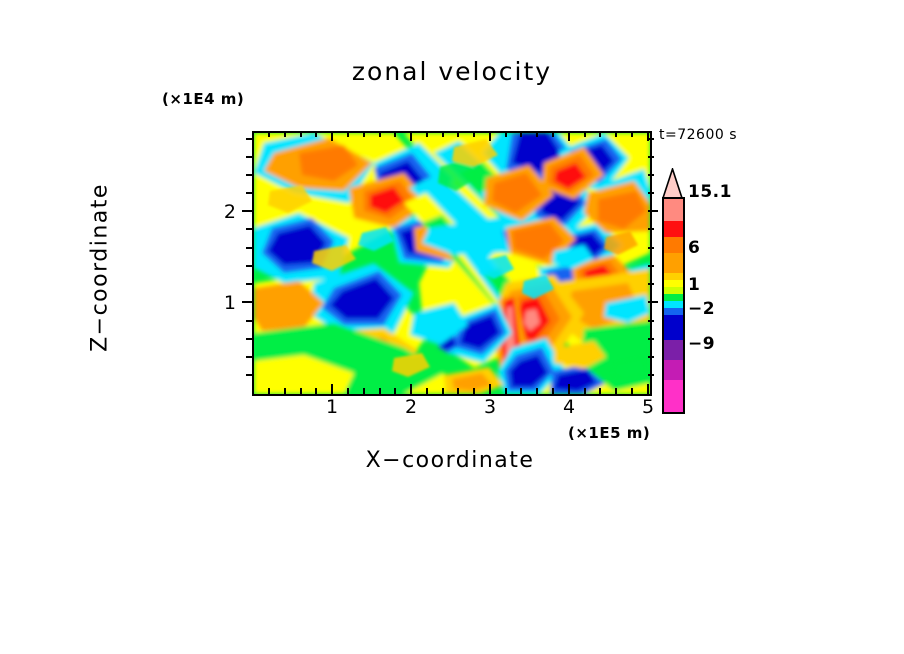 The height and width of the screenshot is (654, 904). What do you see at coordinates (702, 344) in the screenshot?
I see `colorbar-label-neg9: −9` at bounding box center [702, 344].